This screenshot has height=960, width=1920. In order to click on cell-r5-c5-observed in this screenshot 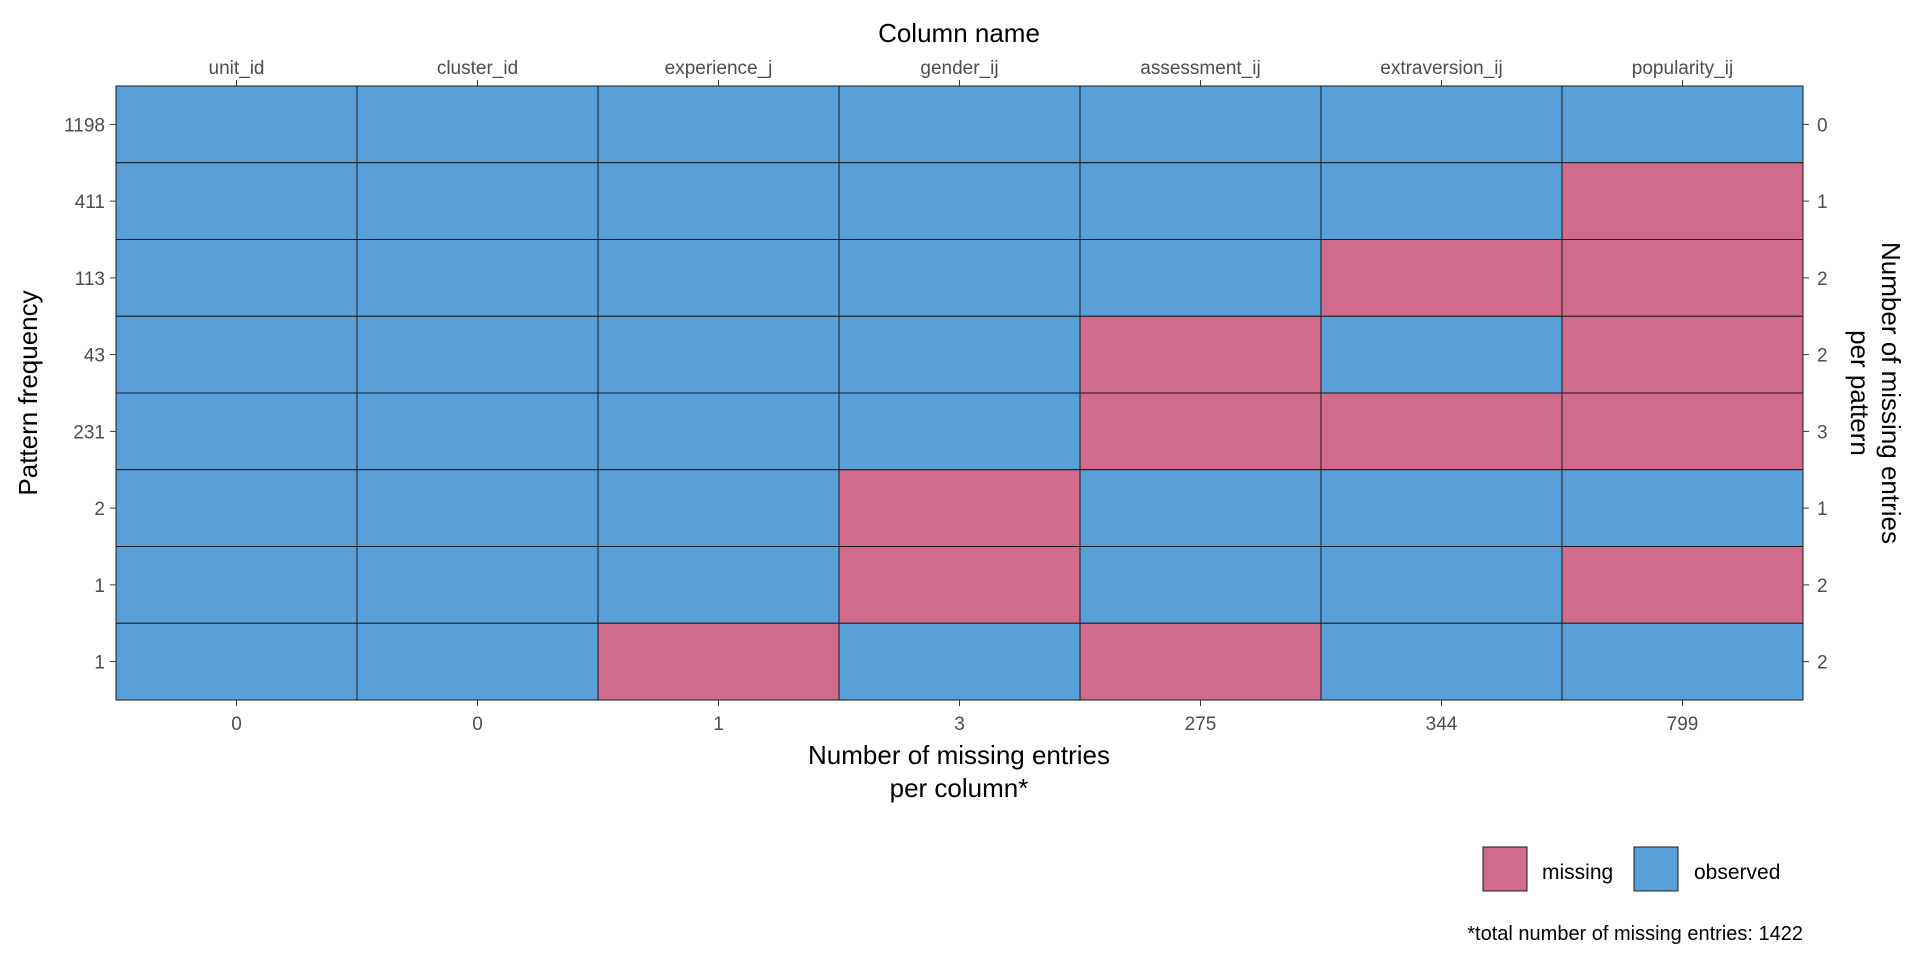, I will do `click(1441, 508)`.